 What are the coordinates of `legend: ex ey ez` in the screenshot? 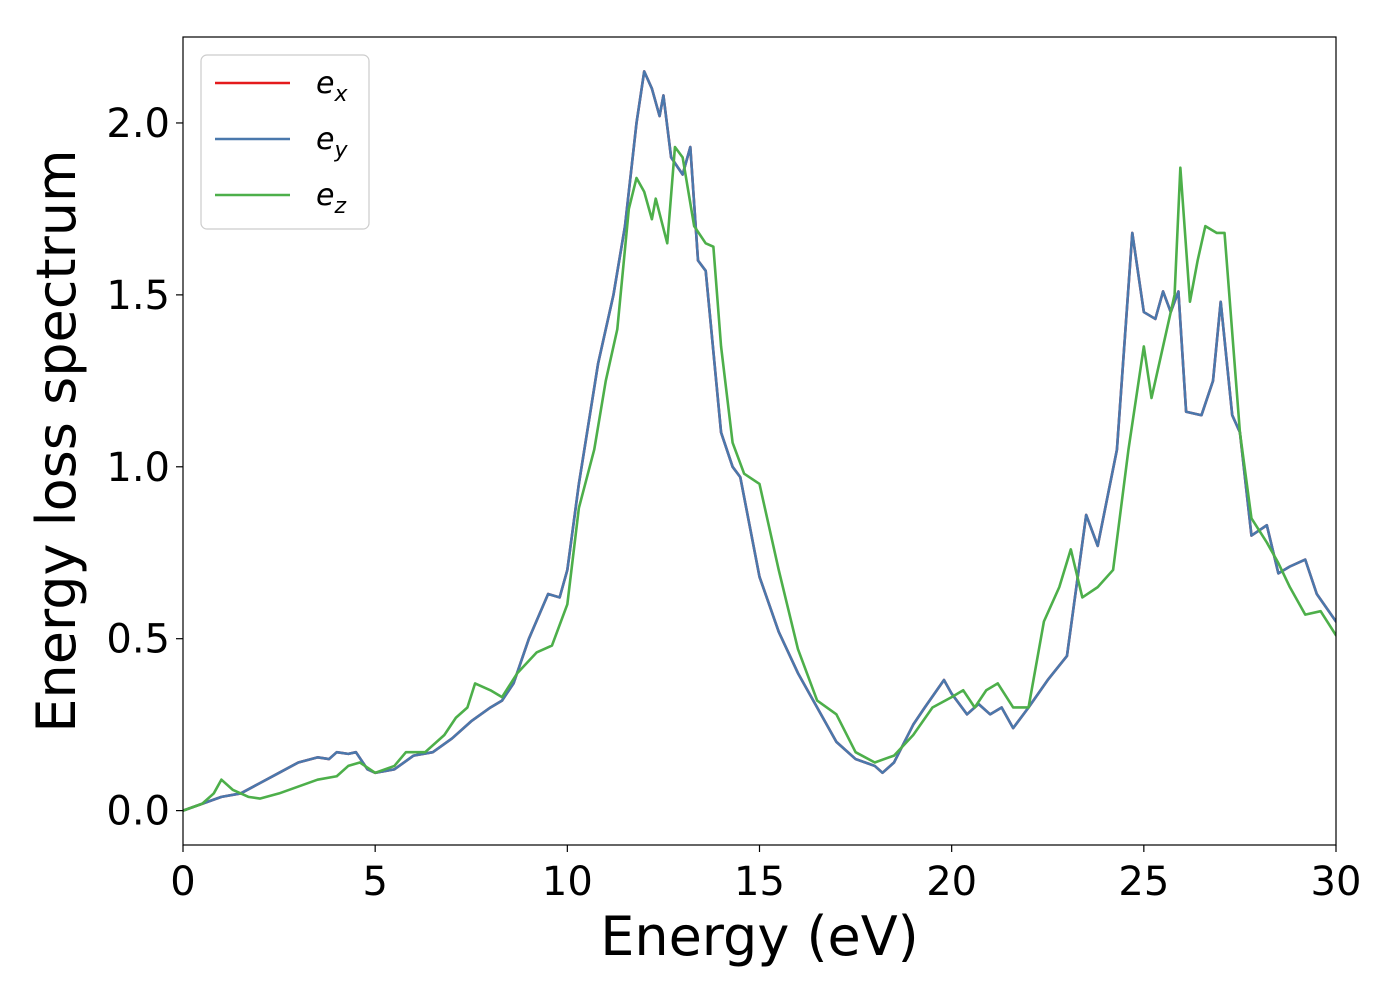 It's located at (285, 142).